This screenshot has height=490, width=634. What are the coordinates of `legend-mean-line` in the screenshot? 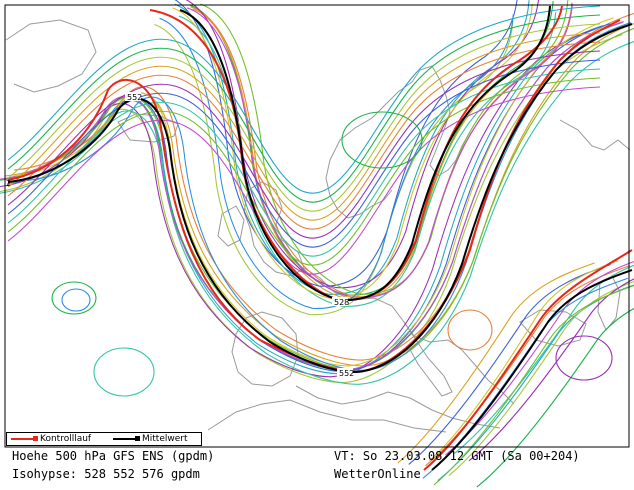 It's located at (126, 438).